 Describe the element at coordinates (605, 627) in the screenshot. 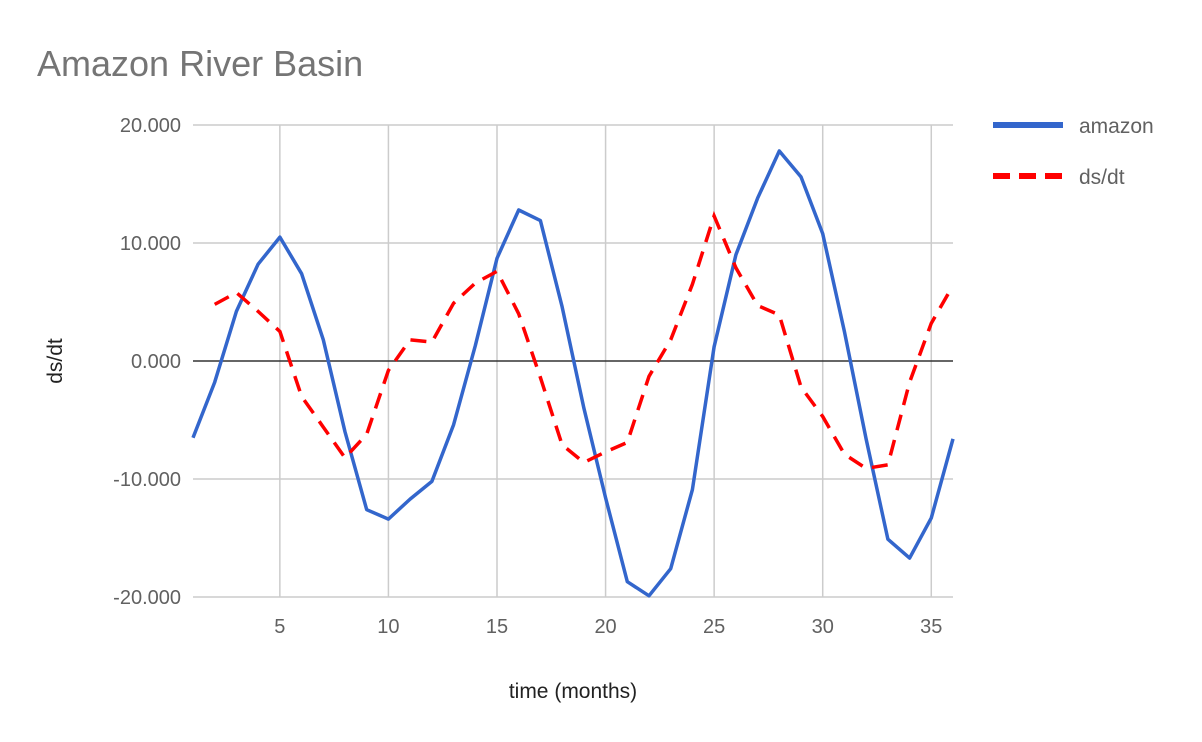

I see `x-tick-label: 20` at that location.